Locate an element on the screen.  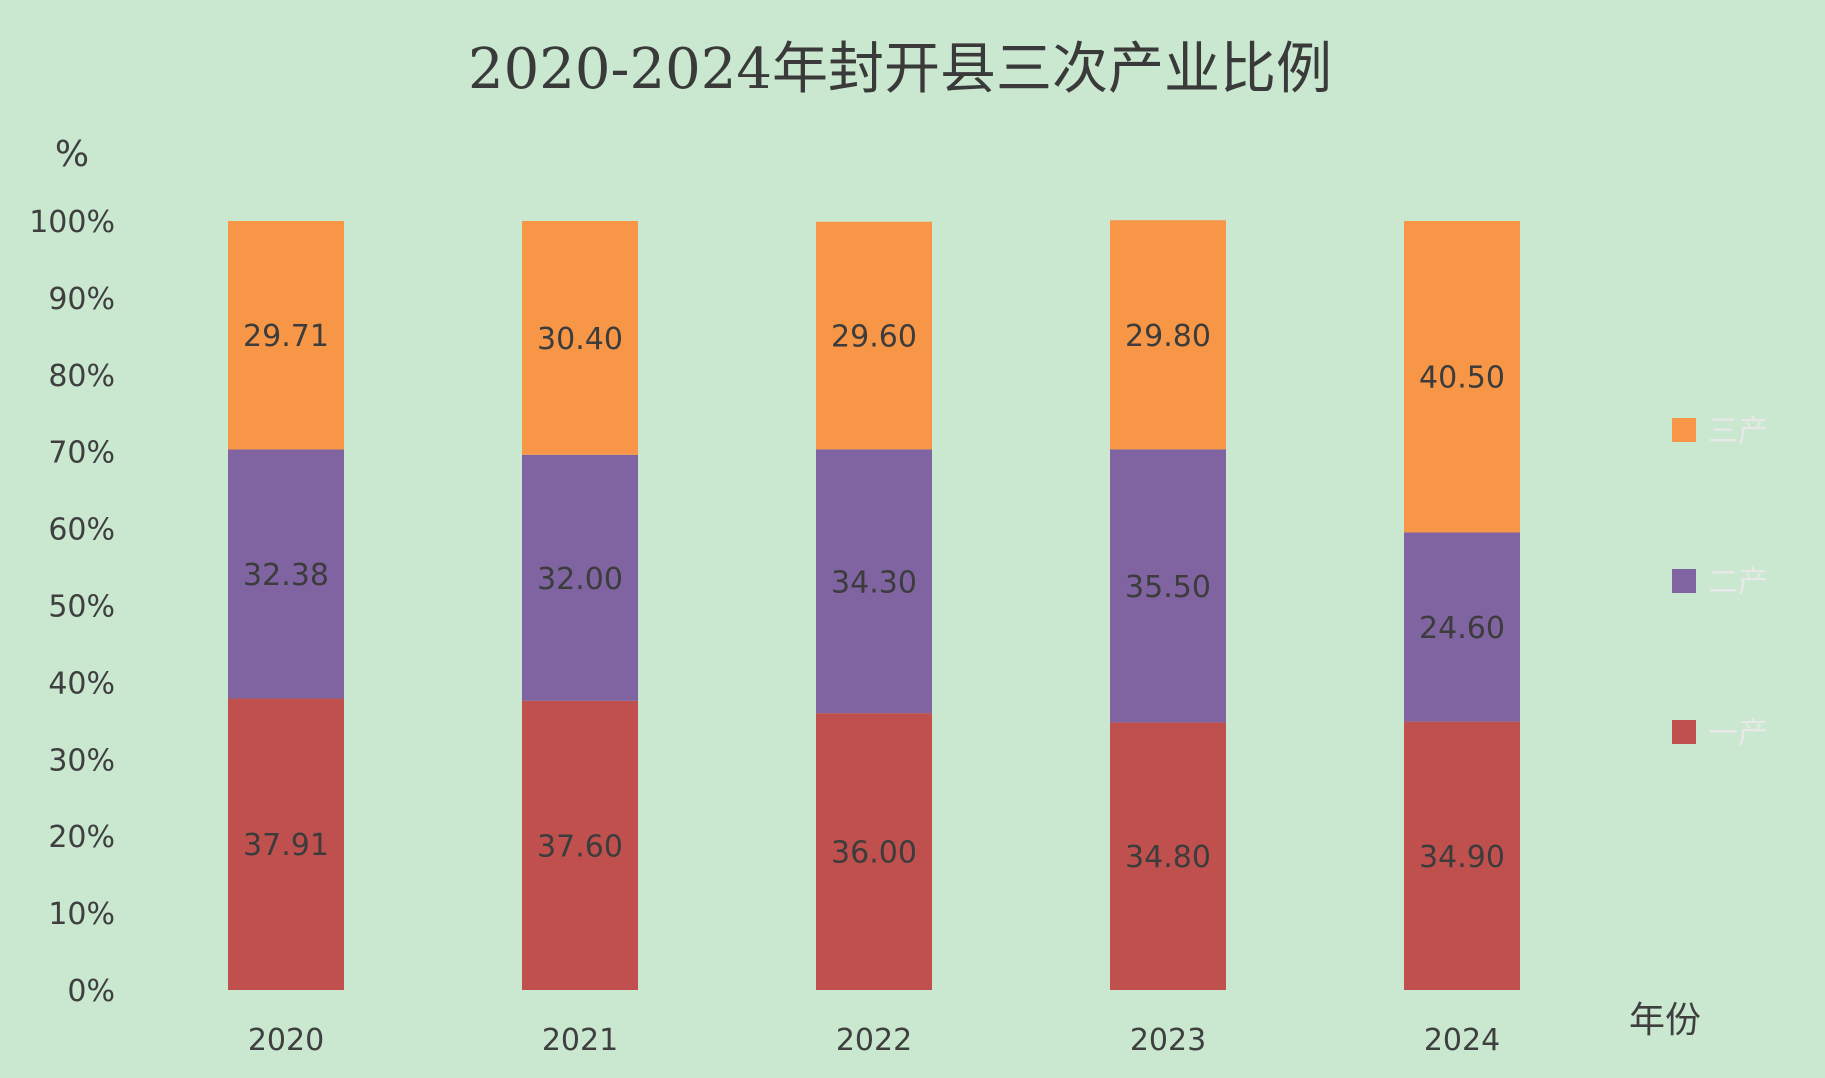
bar-segment-三产-2022 is located at coordinates (874, 335).